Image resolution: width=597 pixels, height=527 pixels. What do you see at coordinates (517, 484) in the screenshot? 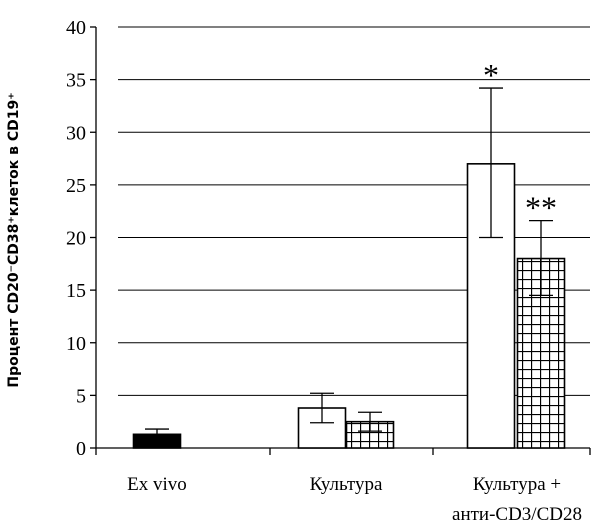
I see `category-label-2: Культура +` at bounding box center [517, 484].